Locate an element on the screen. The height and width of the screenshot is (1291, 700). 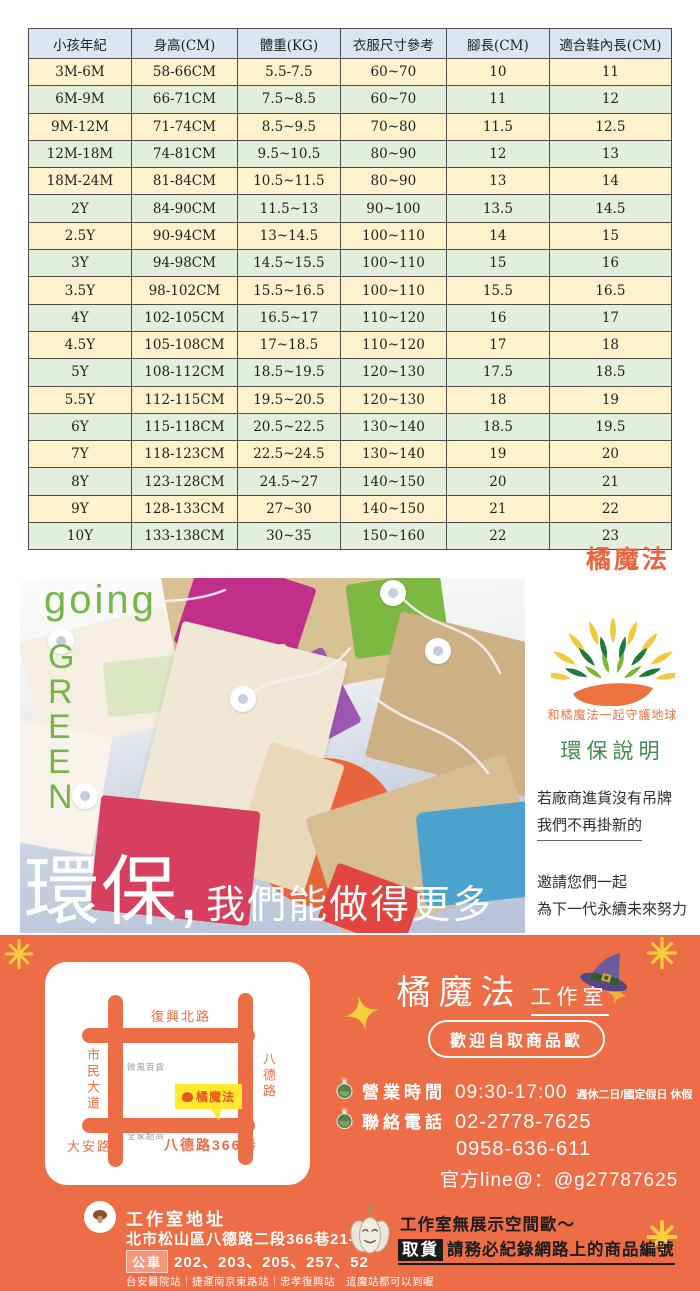
table-row: 9Y 128-133CM 27~30 140~150 21 22 is located at coordinates (350, 509).